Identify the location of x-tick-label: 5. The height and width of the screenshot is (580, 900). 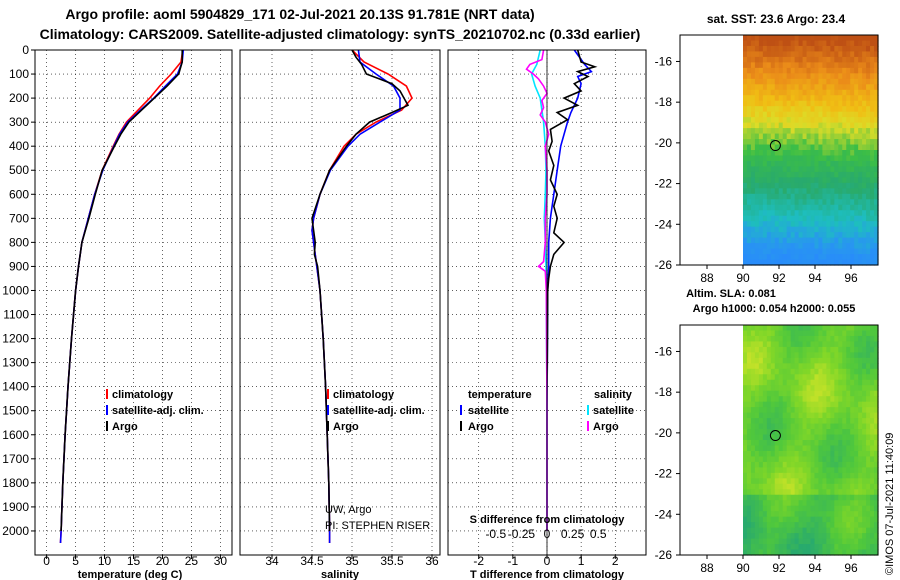
(75, 561).